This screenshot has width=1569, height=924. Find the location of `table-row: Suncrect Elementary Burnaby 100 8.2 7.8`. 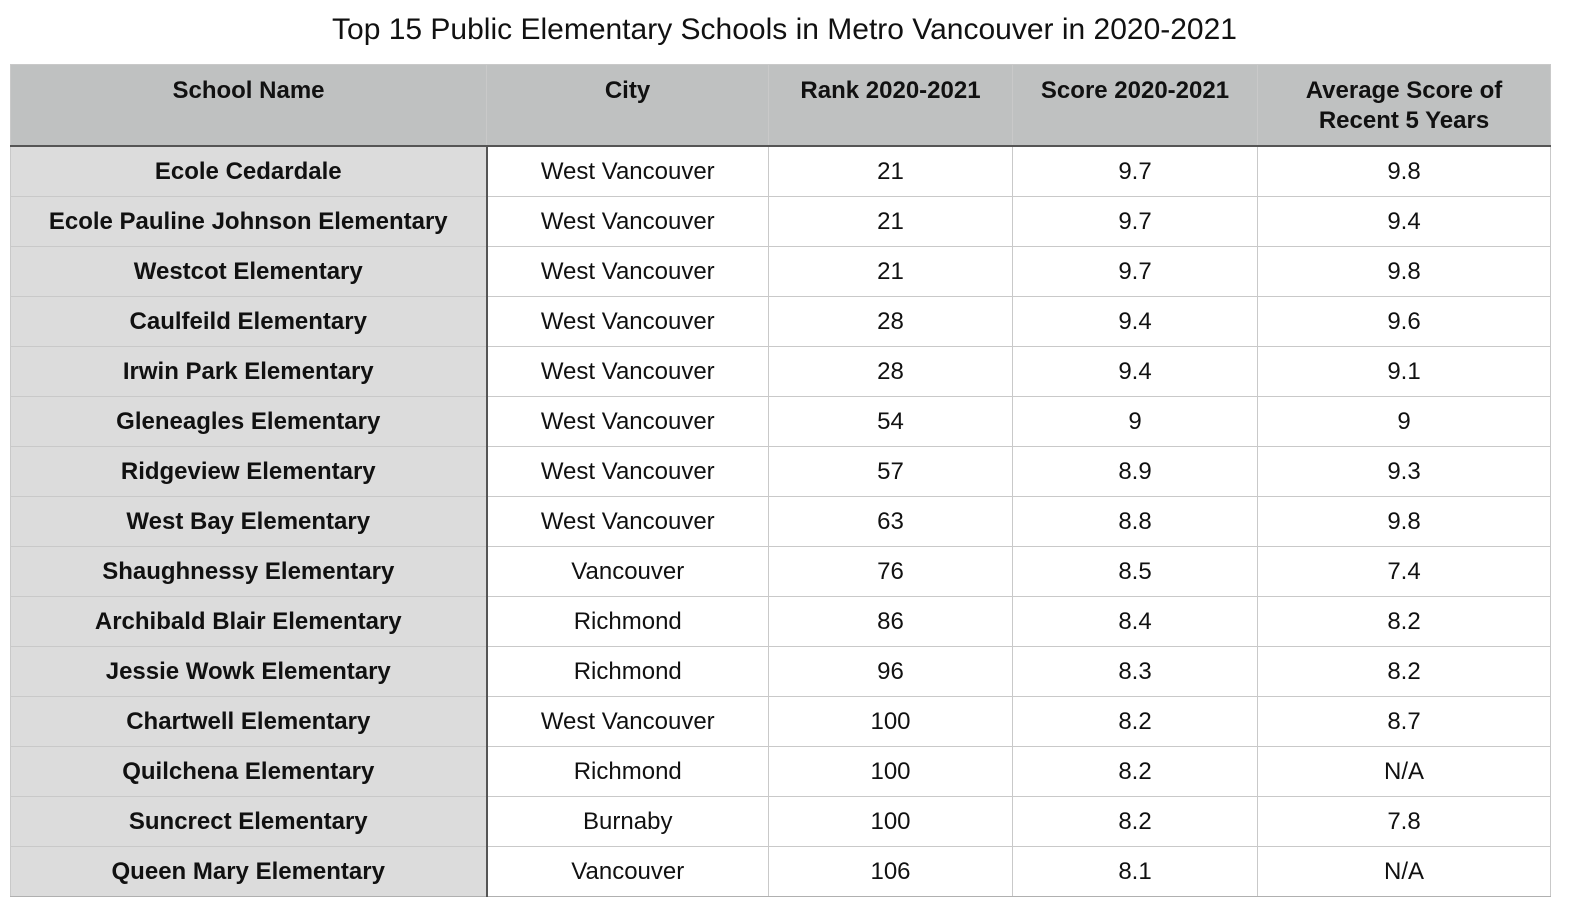

table-row: Suncrect Elementary Burnaby 100 8.2 7.8 is located at coordinates (780, 821).